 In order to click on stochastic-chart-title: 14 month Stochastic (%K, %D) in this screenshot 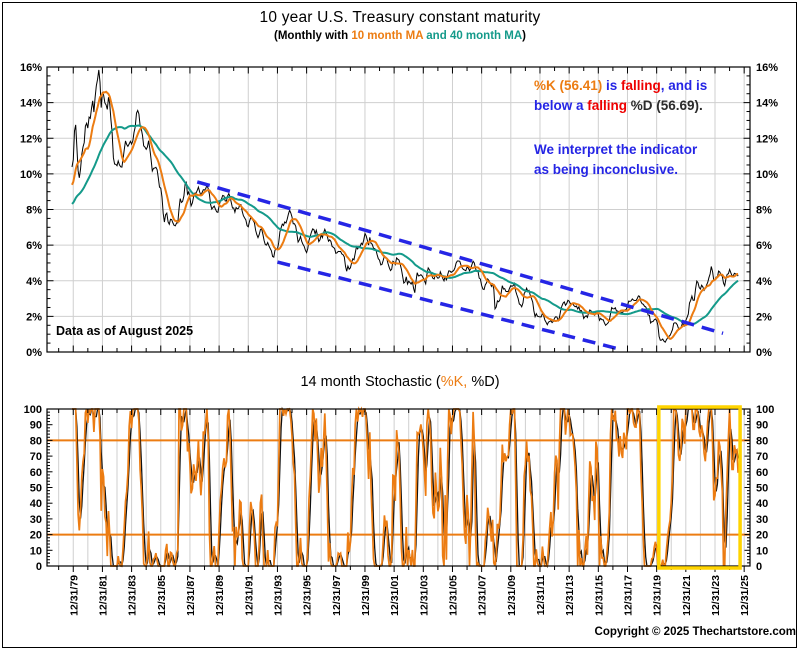, I will do `click(400, 382)`.